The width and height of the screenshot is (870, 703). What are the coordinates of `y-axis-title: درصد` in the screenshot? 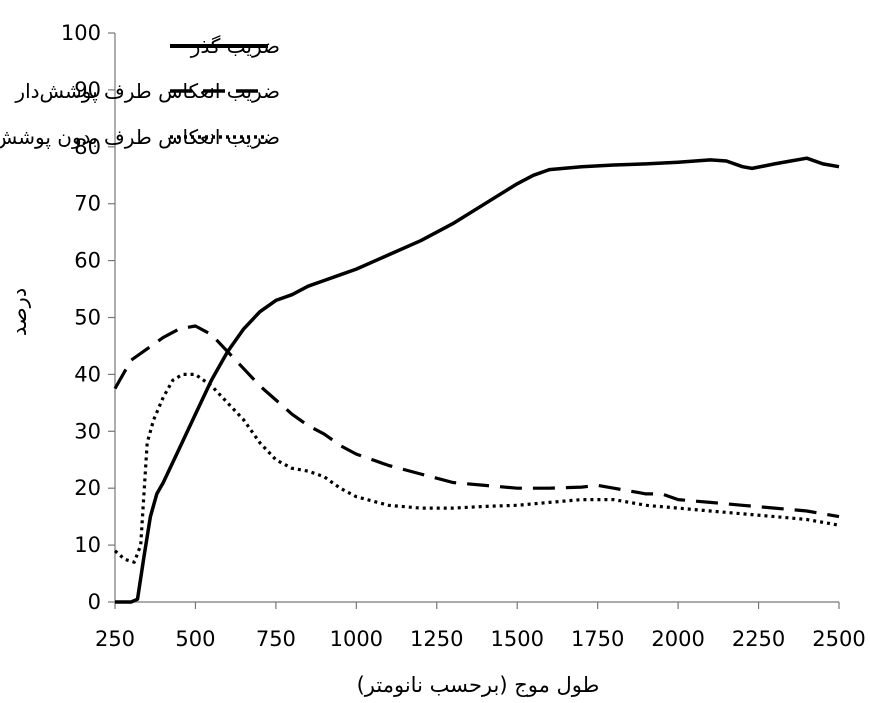 It's located at (19, 312).